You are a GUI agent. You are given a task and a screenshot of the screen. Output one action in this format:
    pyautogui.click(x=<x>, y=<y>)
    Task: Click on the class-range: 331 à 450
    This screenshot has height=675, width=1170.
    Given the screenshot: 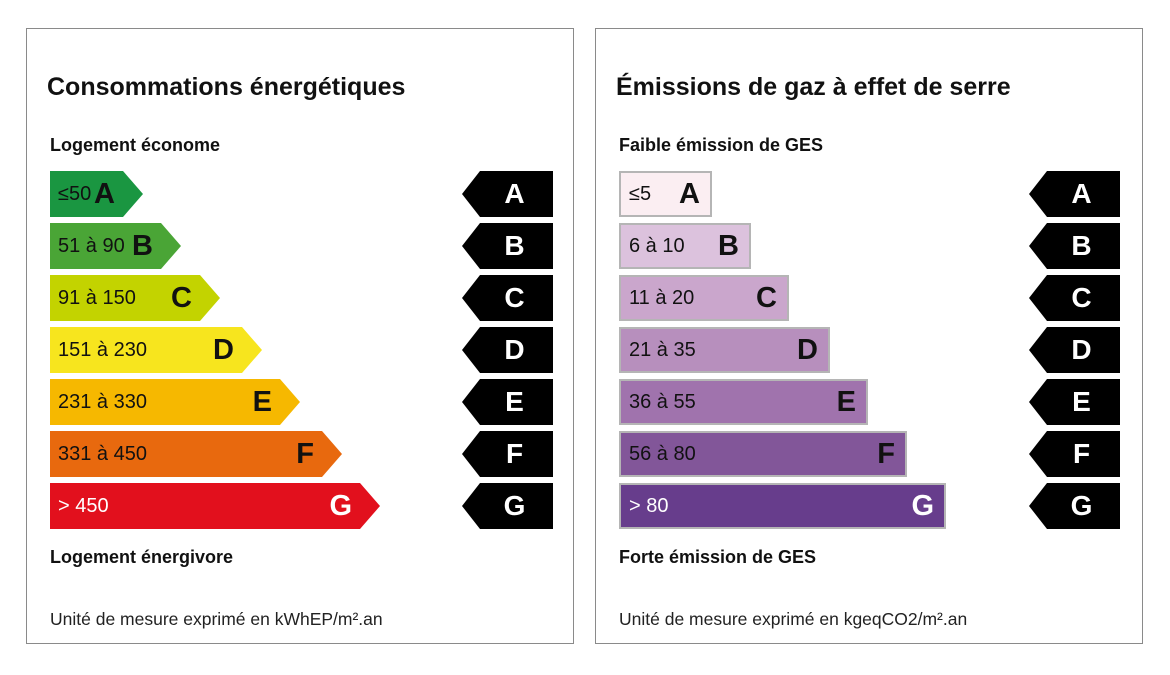 What is the action you would take?
    pyautogui.click(x=102, y=453)
    